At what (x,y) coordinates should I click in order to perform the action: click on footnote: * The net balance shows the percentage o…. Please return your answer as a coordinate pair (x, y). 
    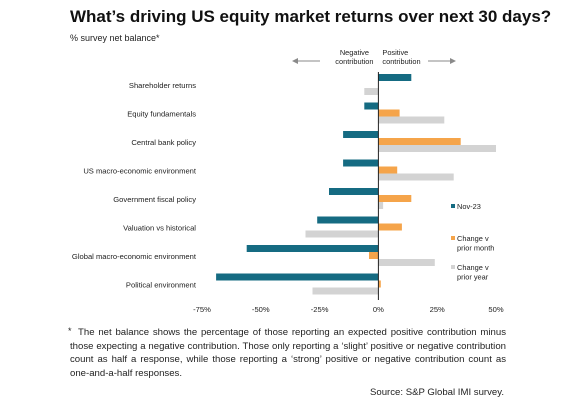
    Looking at the image, I should click on (287, 353).